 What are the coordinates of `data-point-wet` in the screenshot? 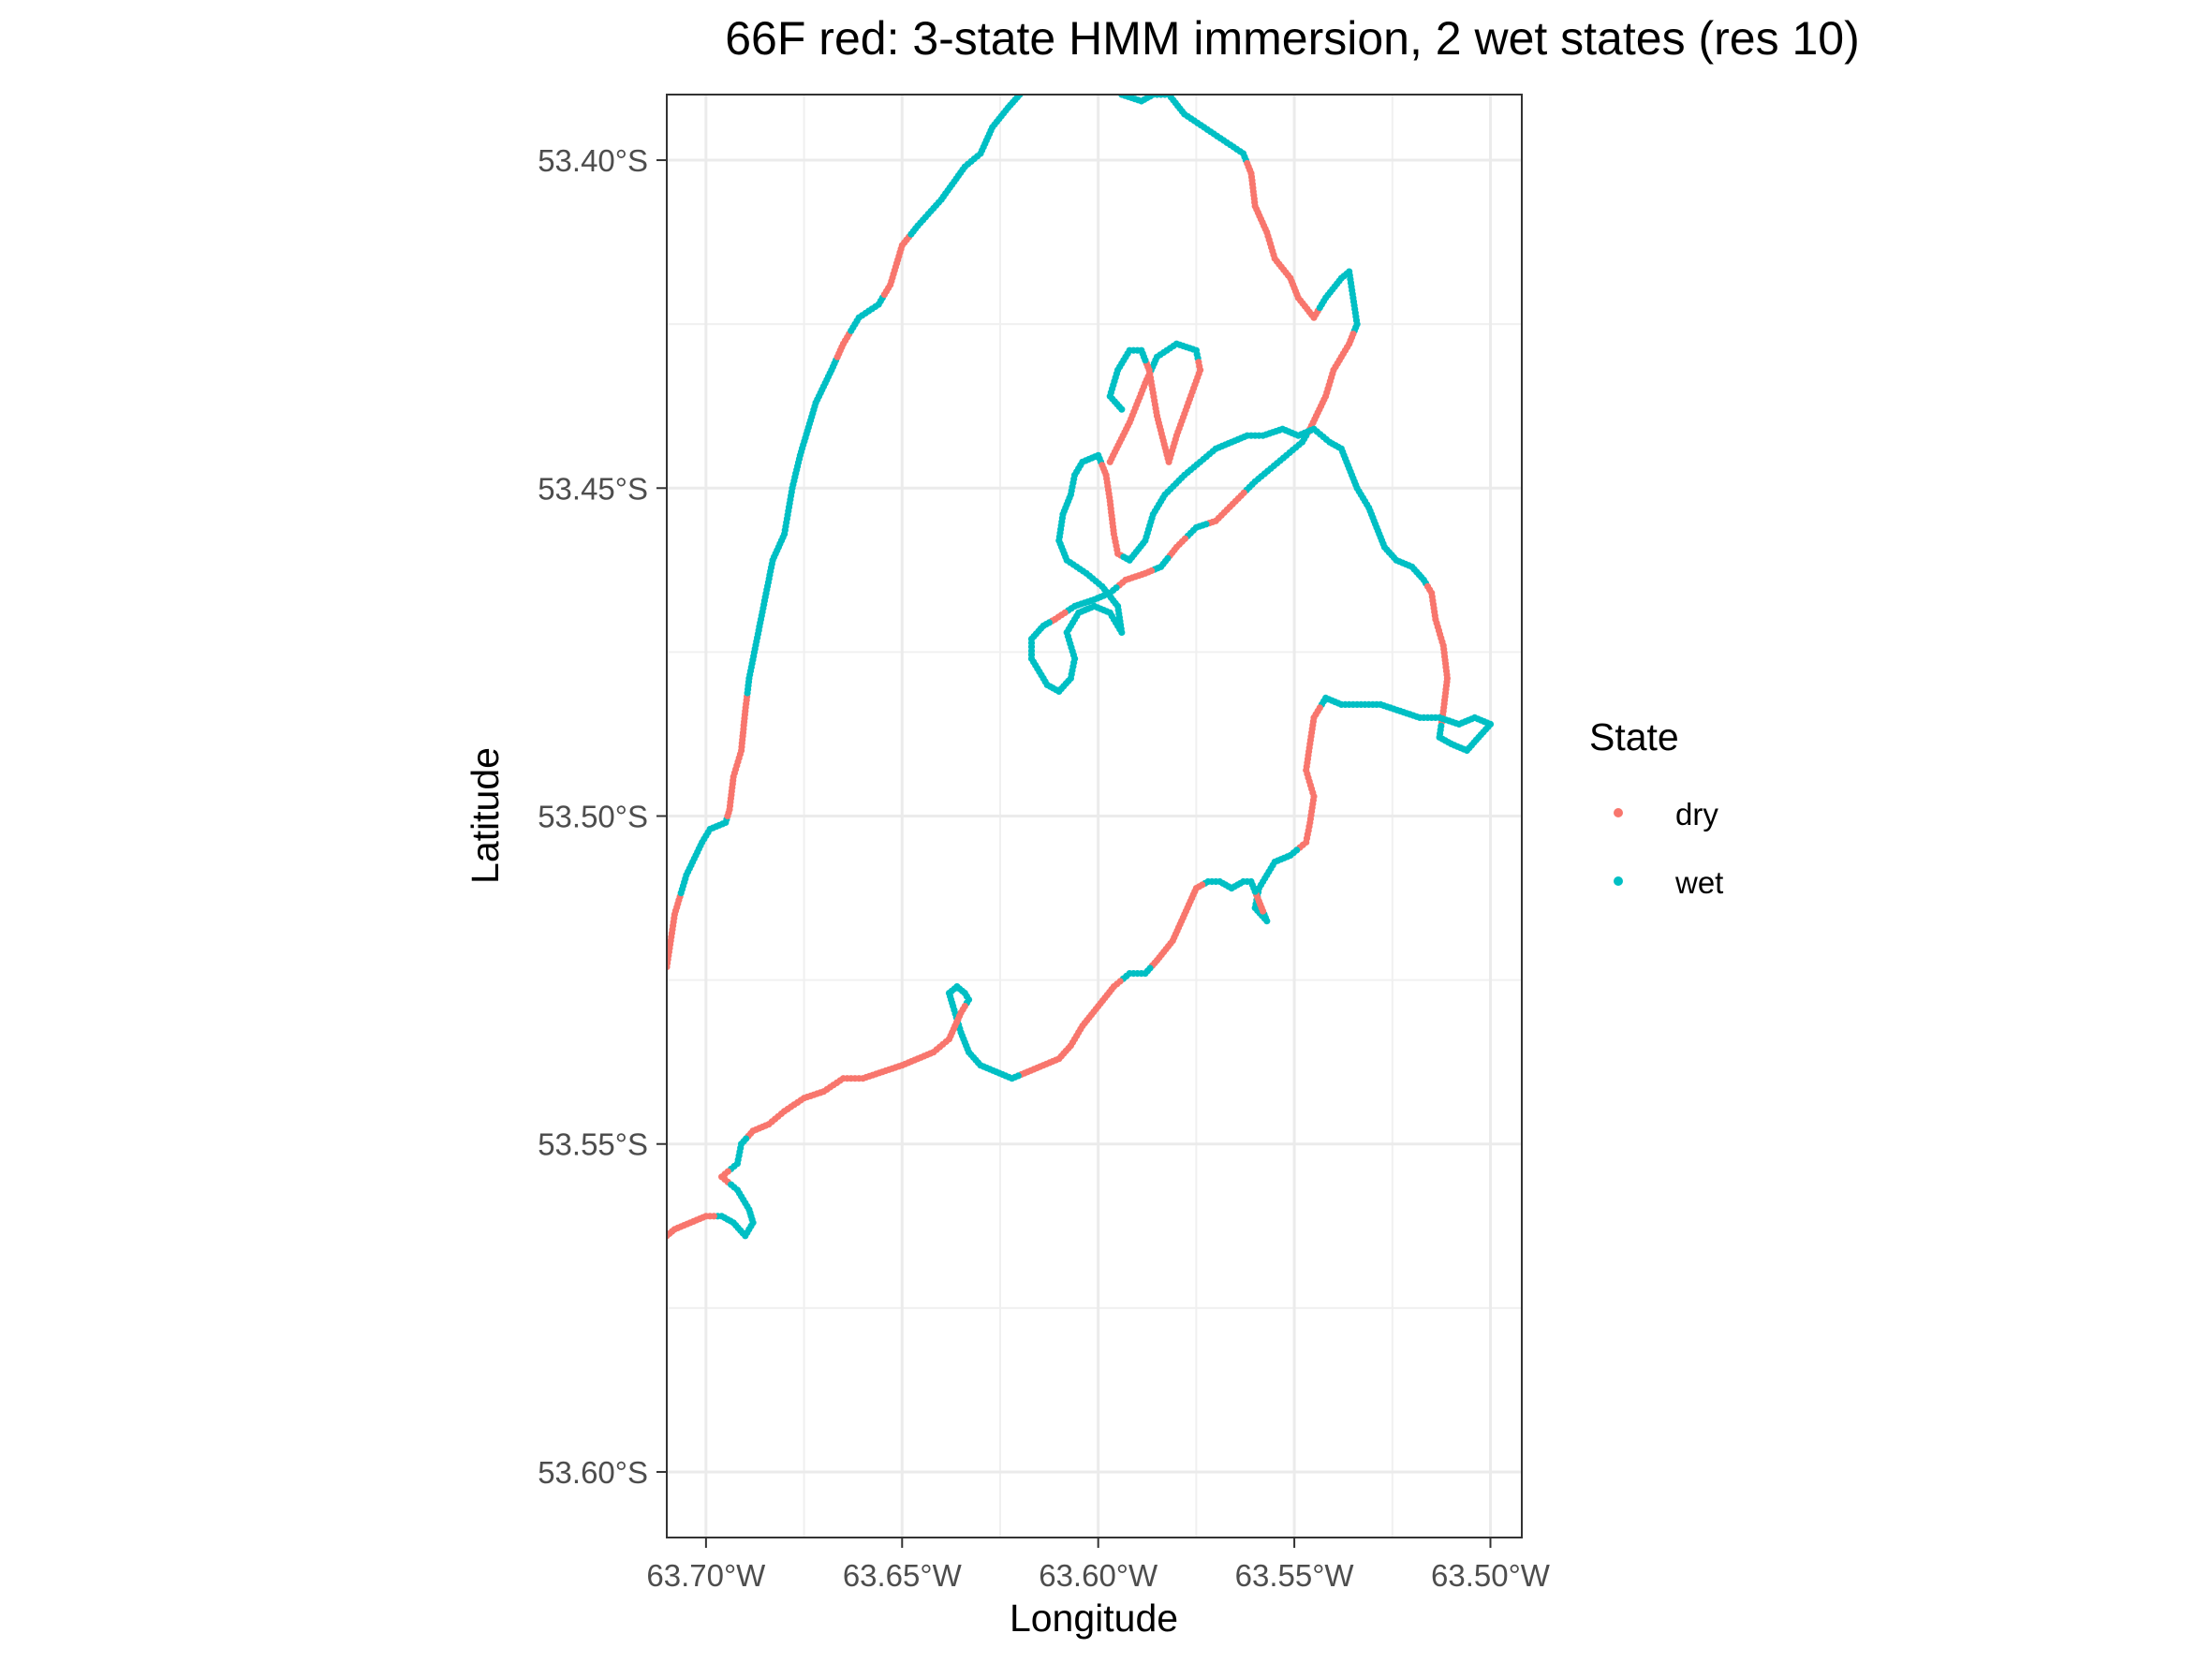 It's located at (1122, 409).